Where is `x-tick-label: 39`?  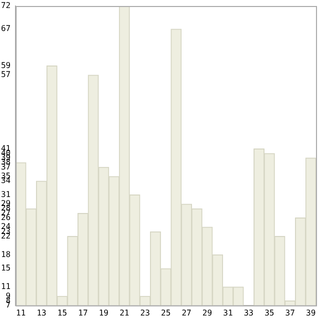
x-tick-label: 39 is located at coordinates (311, 313).